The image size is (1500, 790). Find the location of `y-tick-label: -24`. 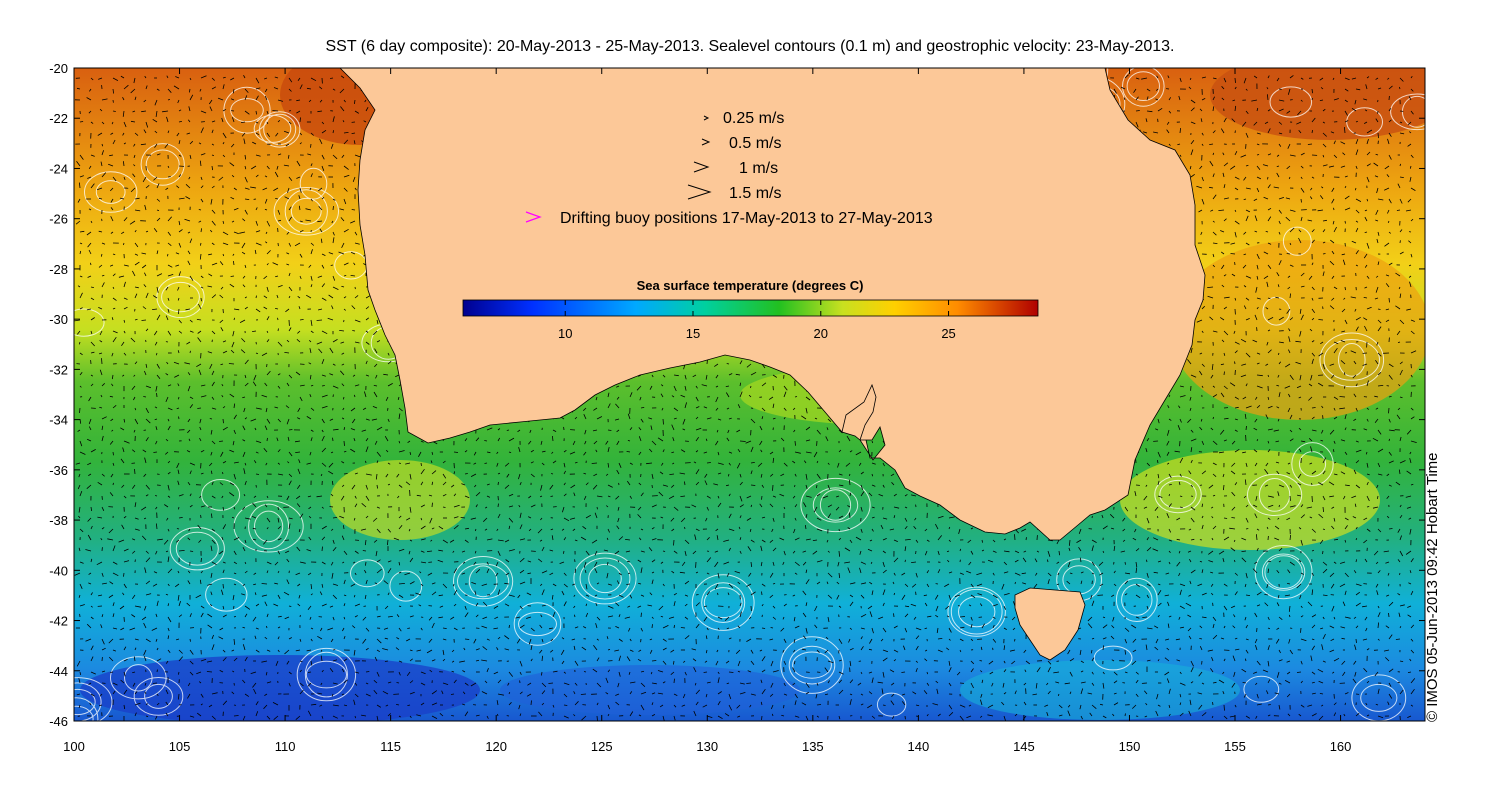

y-tick-label: -24 is located at coordinates (58, 168).